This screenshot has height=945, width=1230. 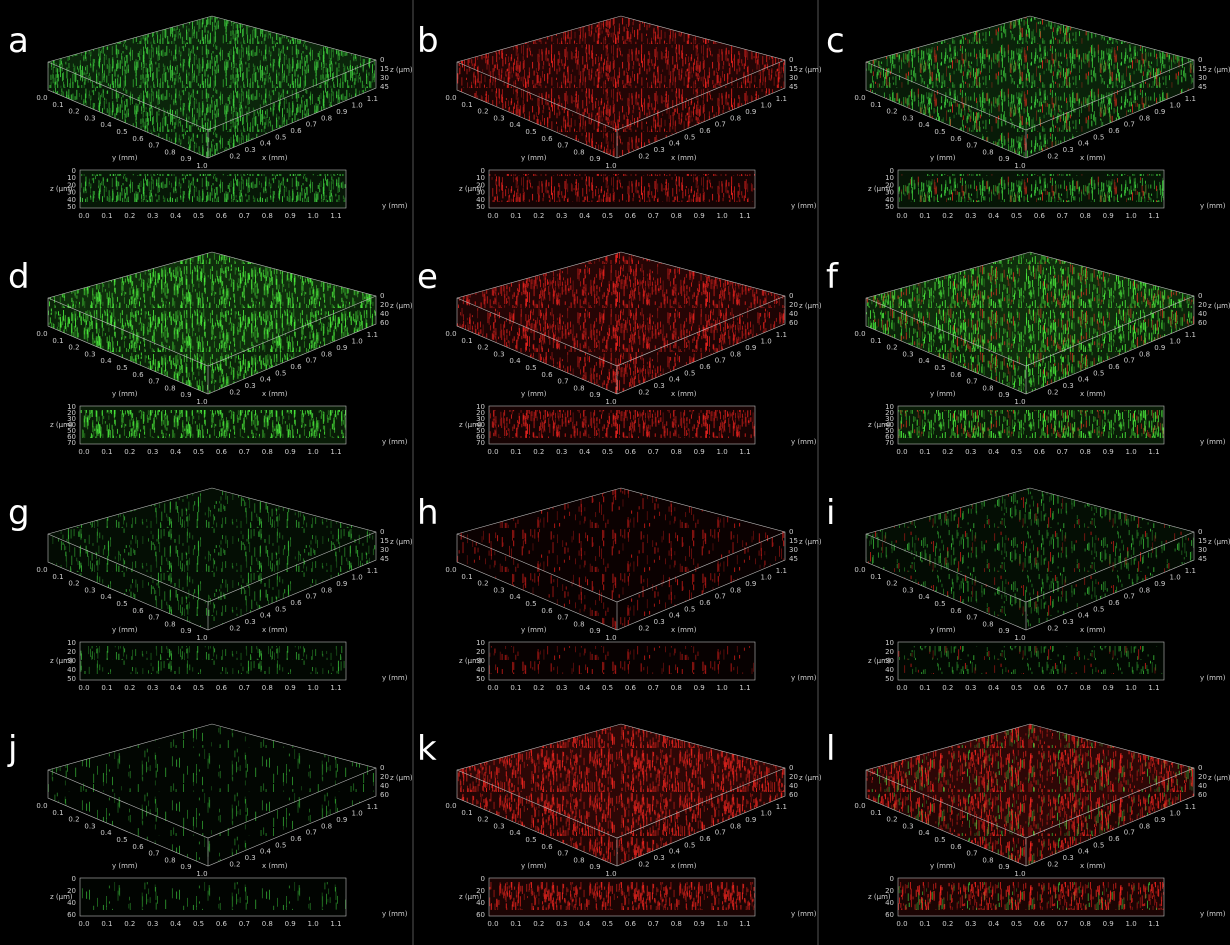 I want to click on side-z-tick-label: 50, so click(x=889, y=207).